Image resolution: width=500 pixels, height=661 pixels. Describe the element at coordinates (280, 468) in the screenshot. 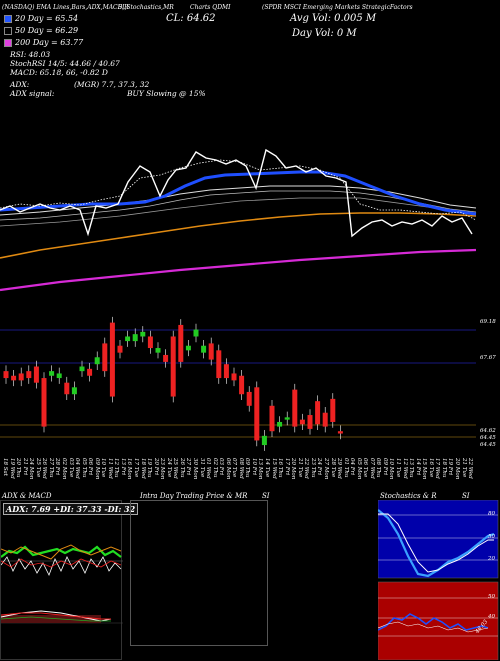

I see `x-date-label: 16 Thu` at that location.